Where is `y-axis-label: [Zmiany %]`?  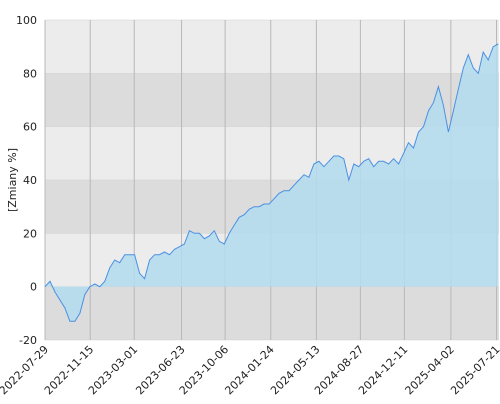 y-axis-label: [Zmiany %] is located at coordinates (12, 180).